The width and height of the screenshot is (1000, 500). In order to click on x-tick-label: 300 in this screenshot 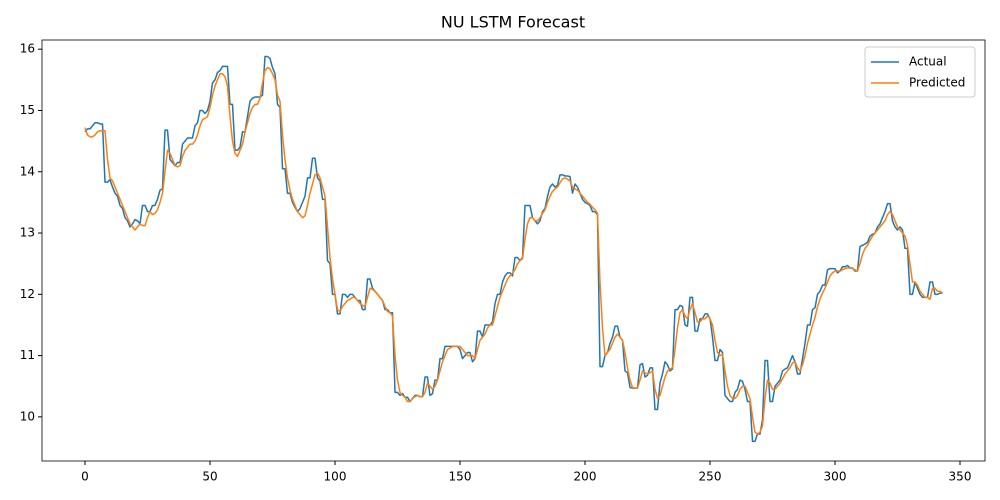, I will do `click(835, 477)`.